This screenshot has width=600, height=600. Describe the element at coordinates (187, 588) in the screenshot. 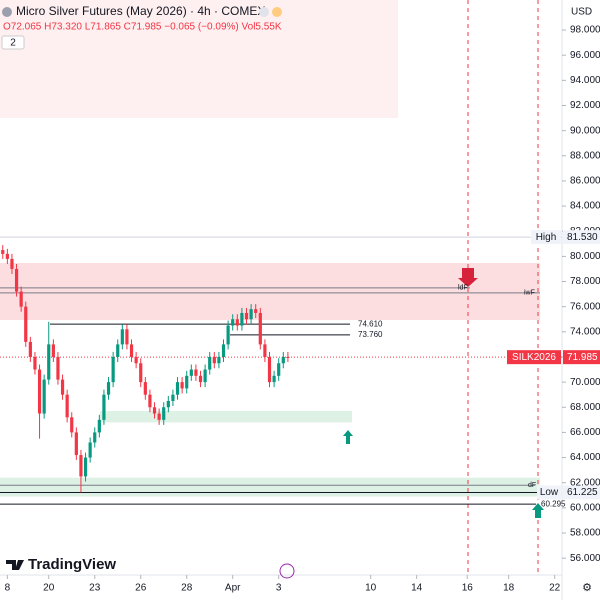

I see `x-tick-label: 28` at that location.